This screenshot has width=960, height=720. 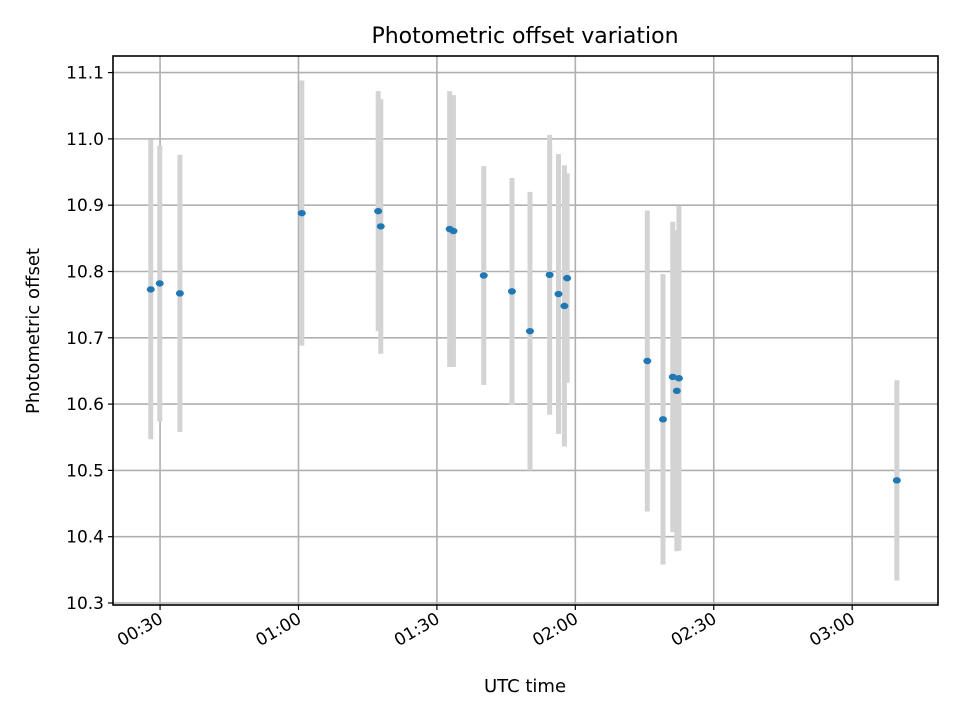 What do you see at coordinates (279, 630) in the screenshot?
I see `x-tick-label: 01:00` at bounding box center [279, 630].